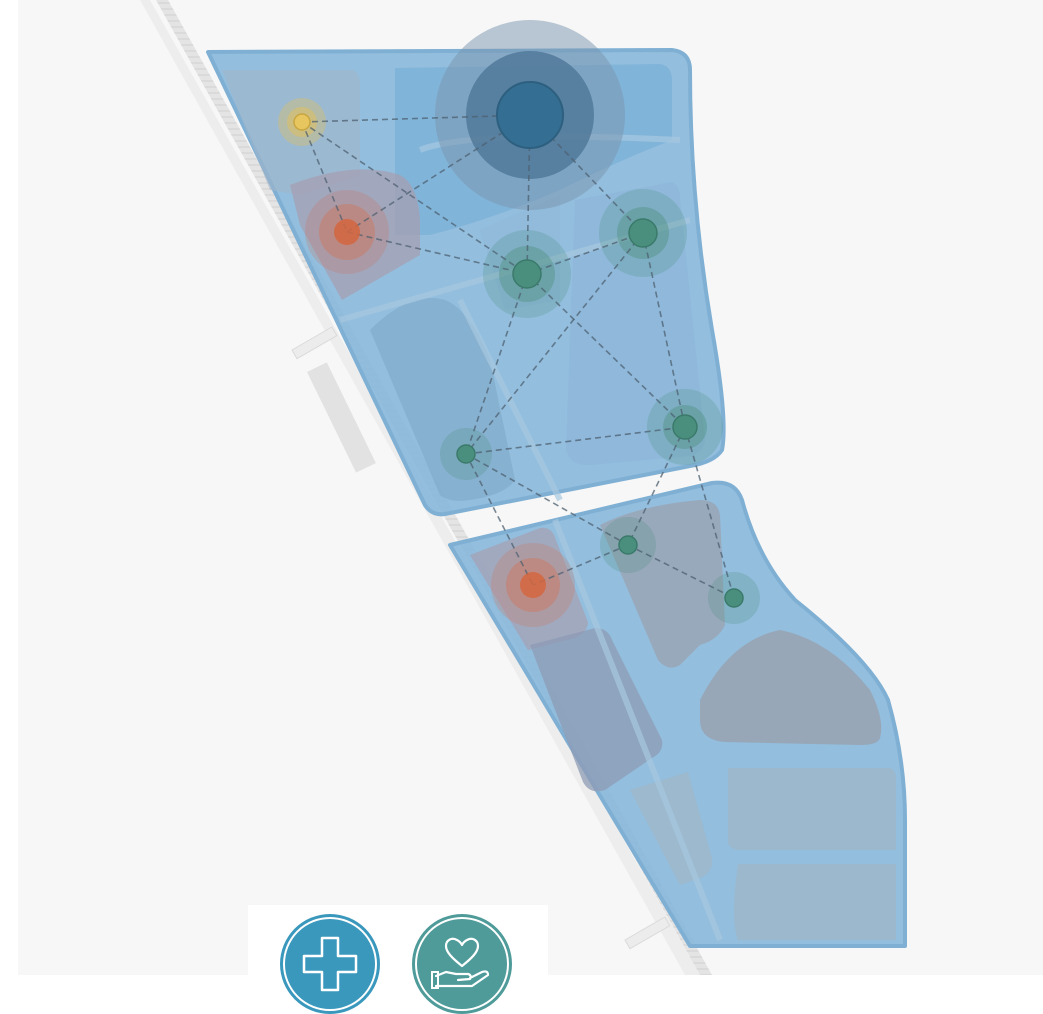 This screenshot has height=1014, width=1043. I want to click on clinic-node, so click(302, 122).